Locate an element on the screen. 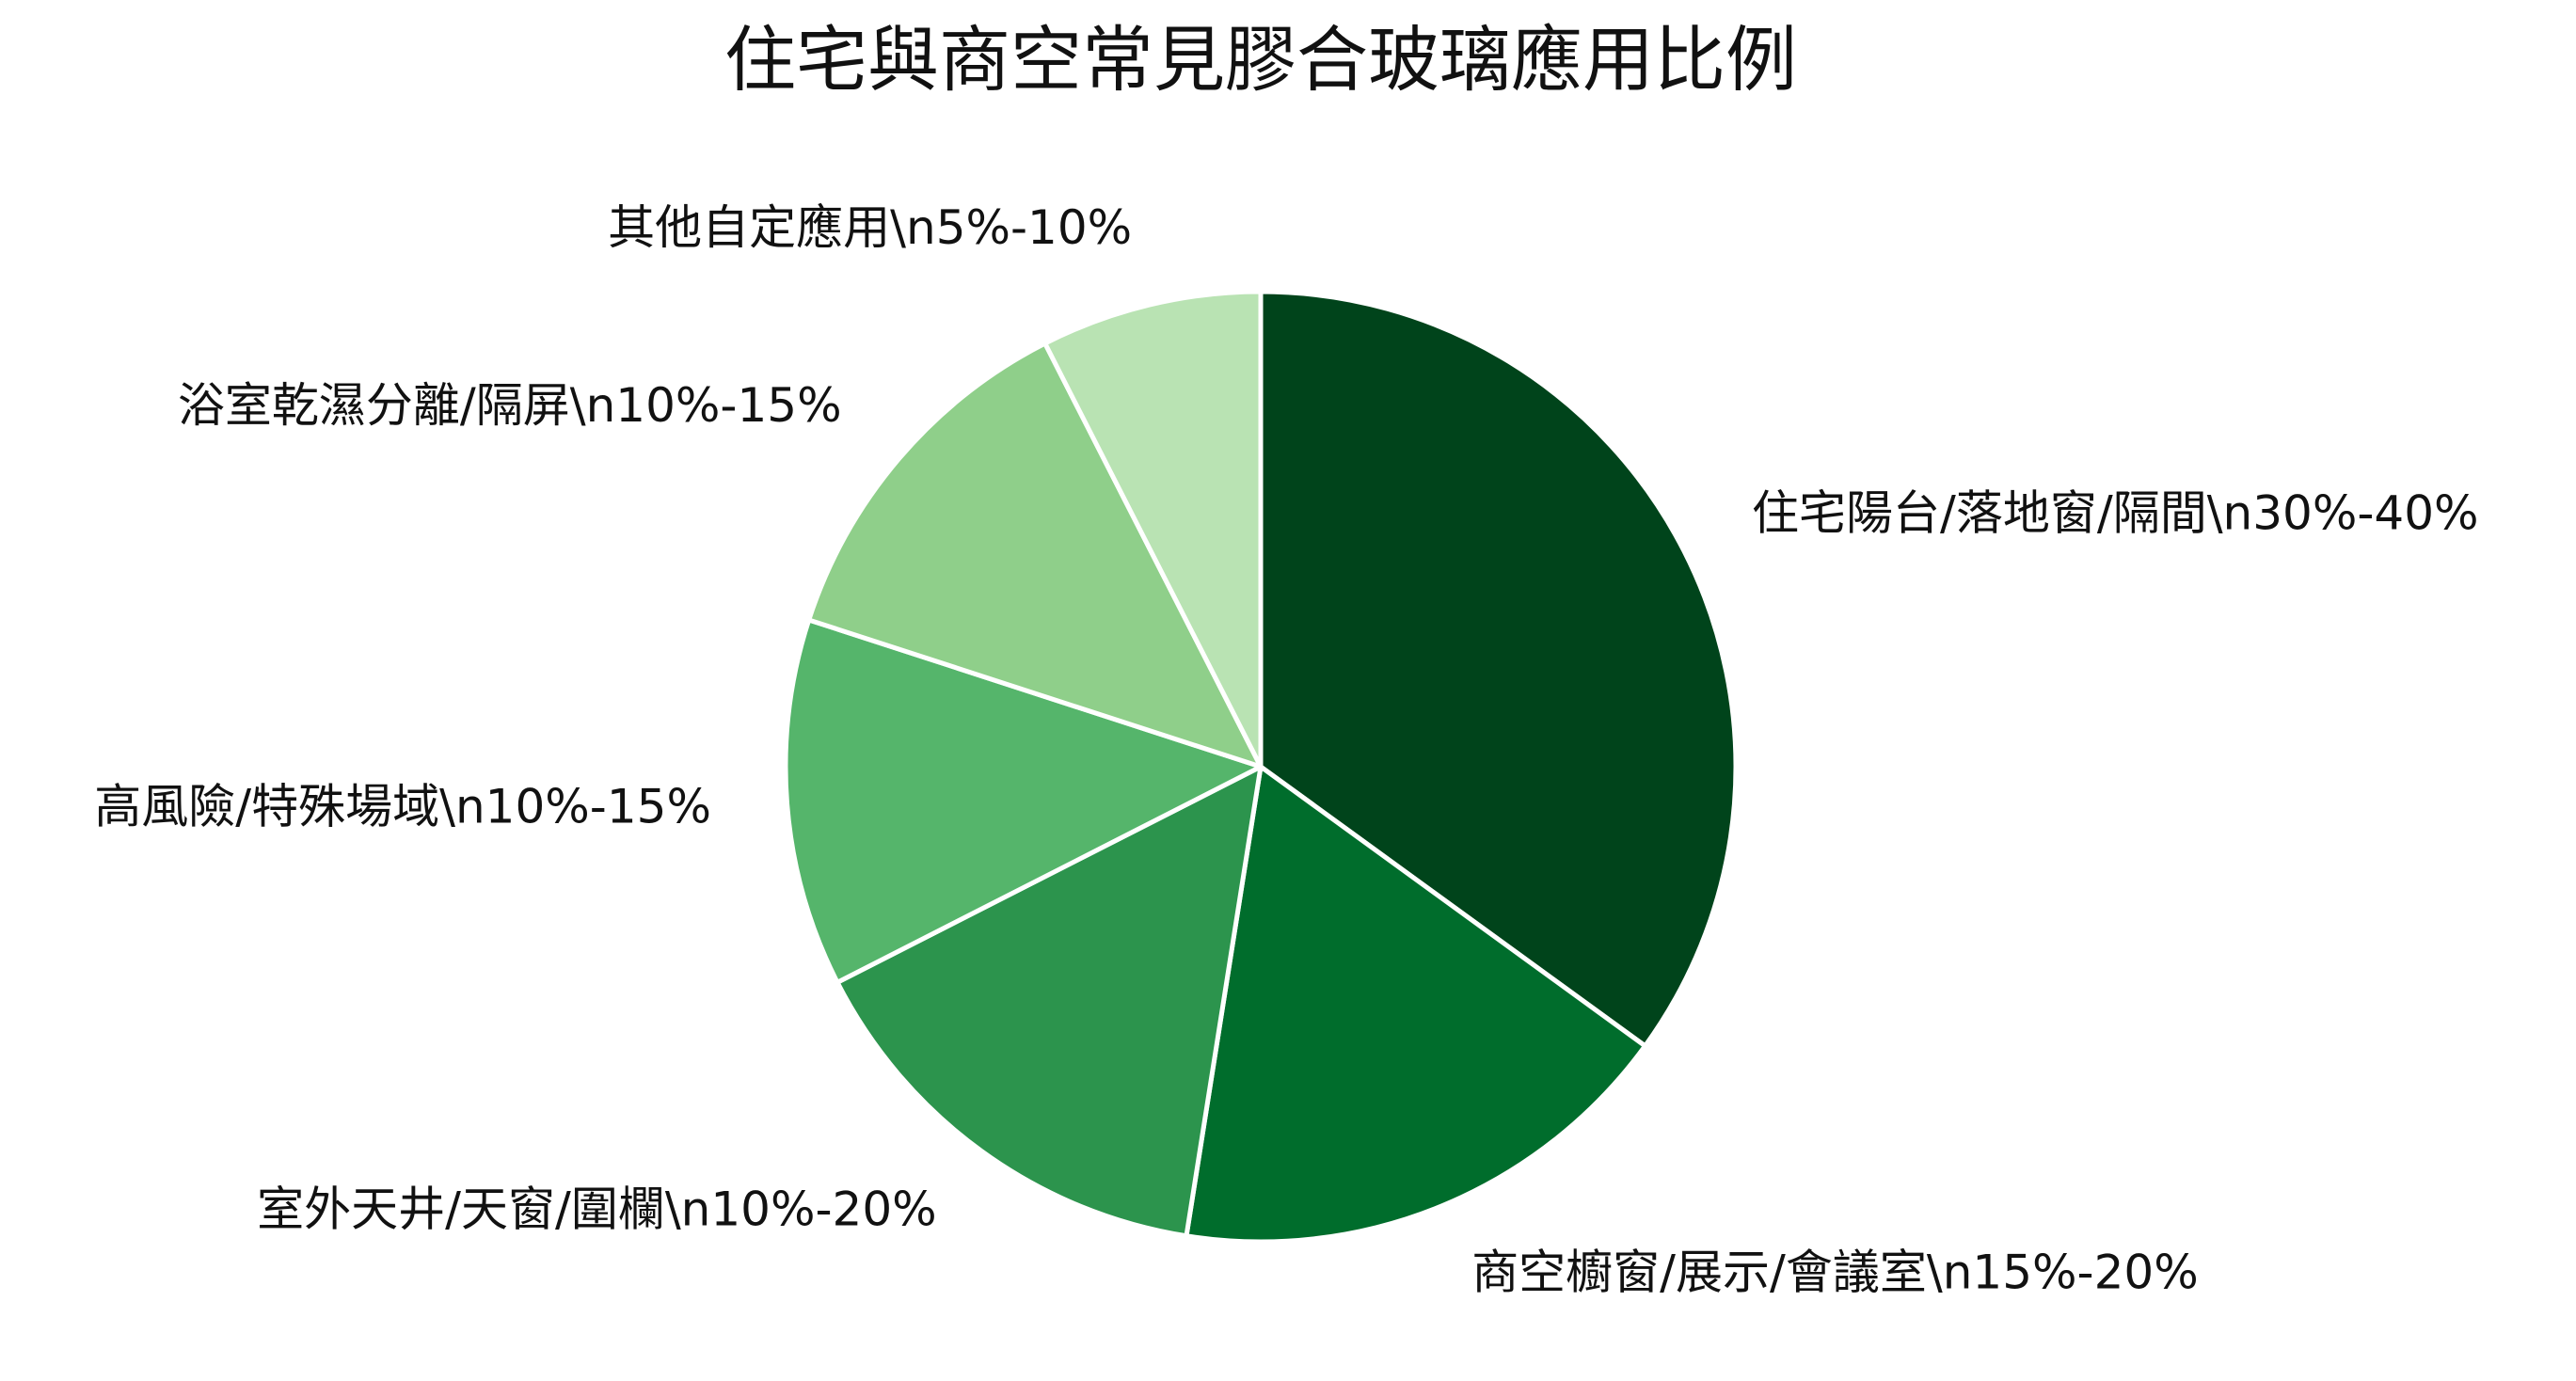  pie-slice-label-3: 高風險/特殊場域\n10%-15% is located at coordinates (403, 807).